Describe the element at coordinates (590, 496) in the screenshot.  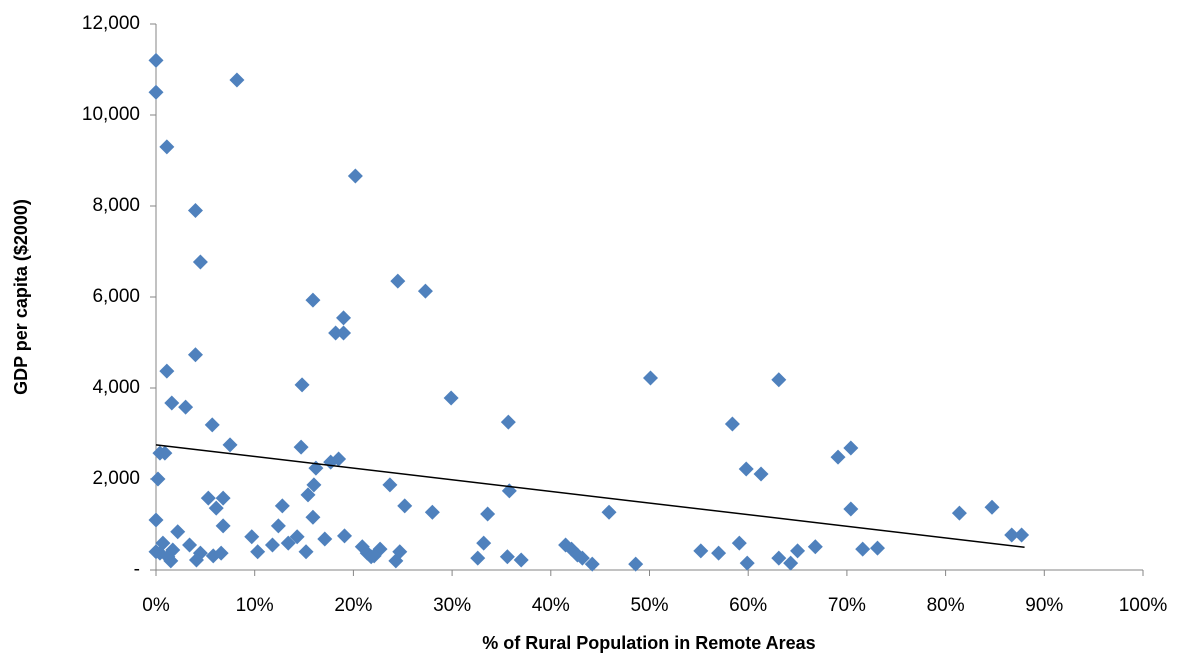
I see `trendline` at that location.